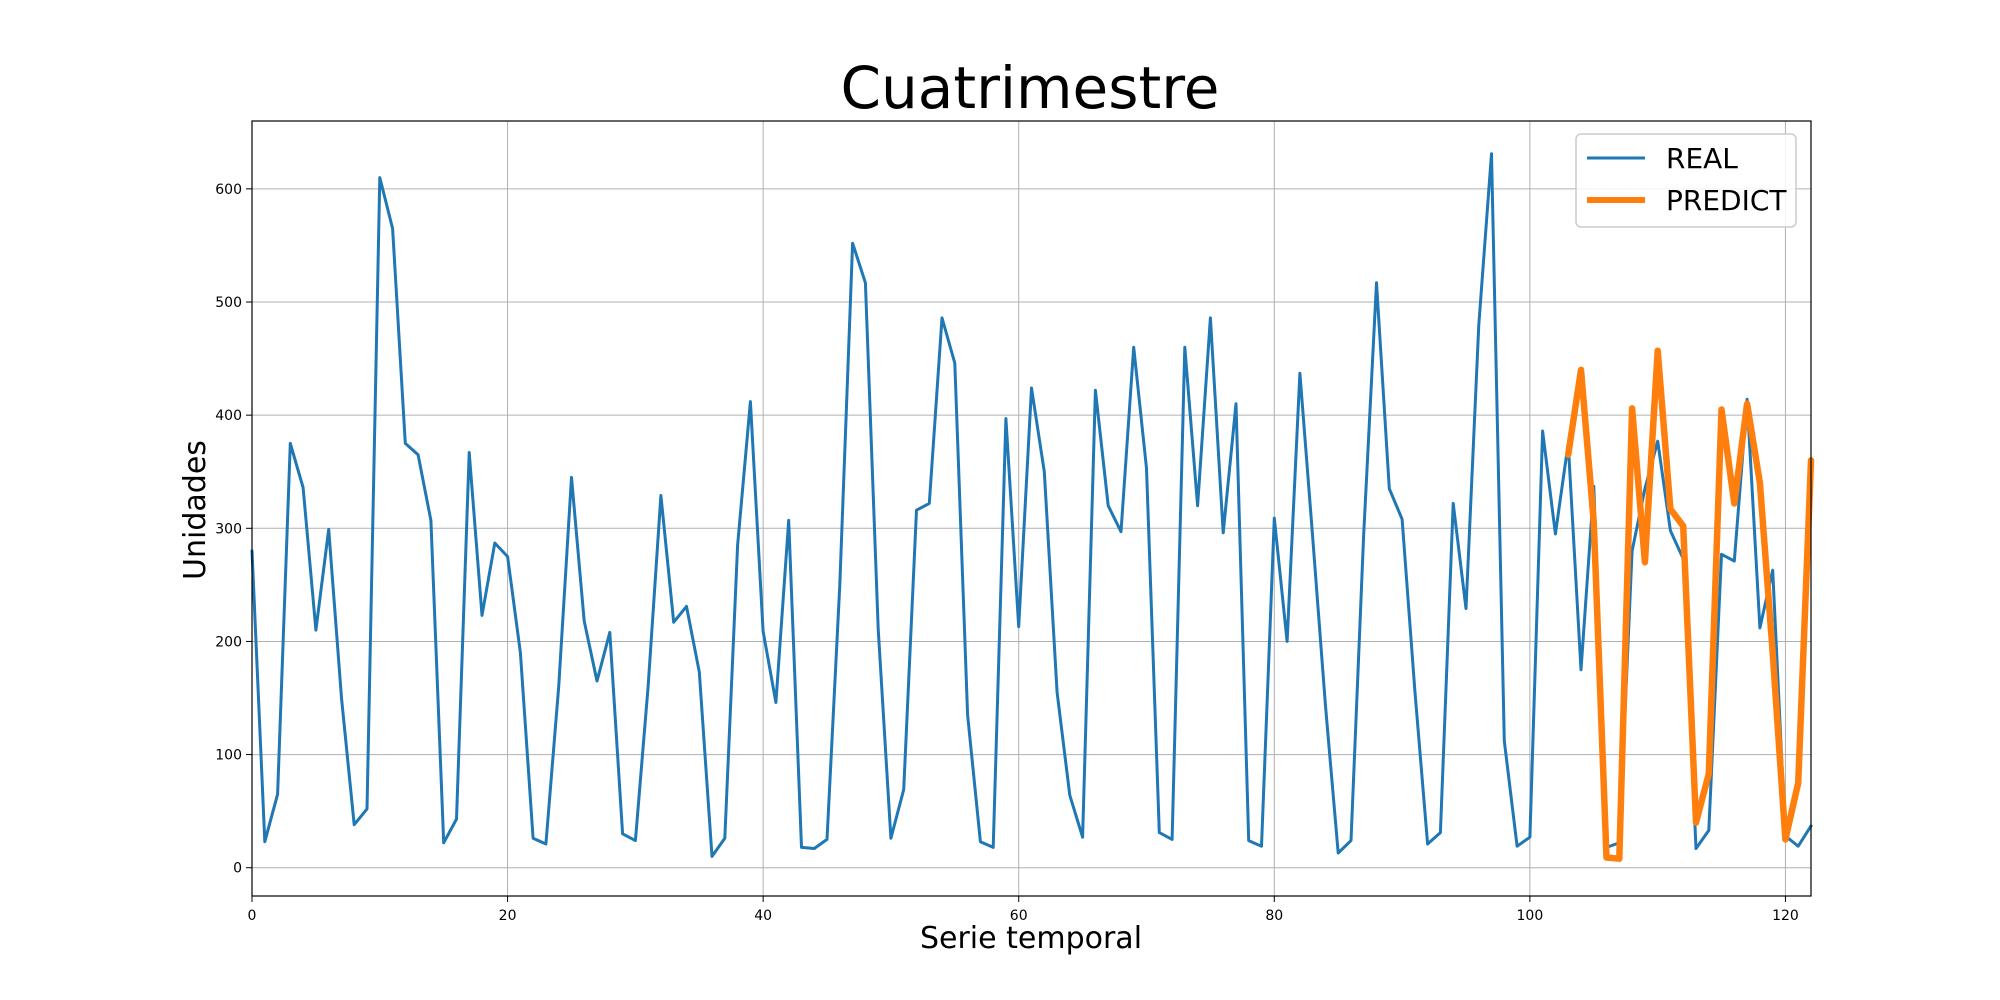 Image resolution: width=2000 pixels, height=1000 pixels. Describe the element at coordinates (237, 869) in the screenshot. I see `y-tick-label: 0` at that location.